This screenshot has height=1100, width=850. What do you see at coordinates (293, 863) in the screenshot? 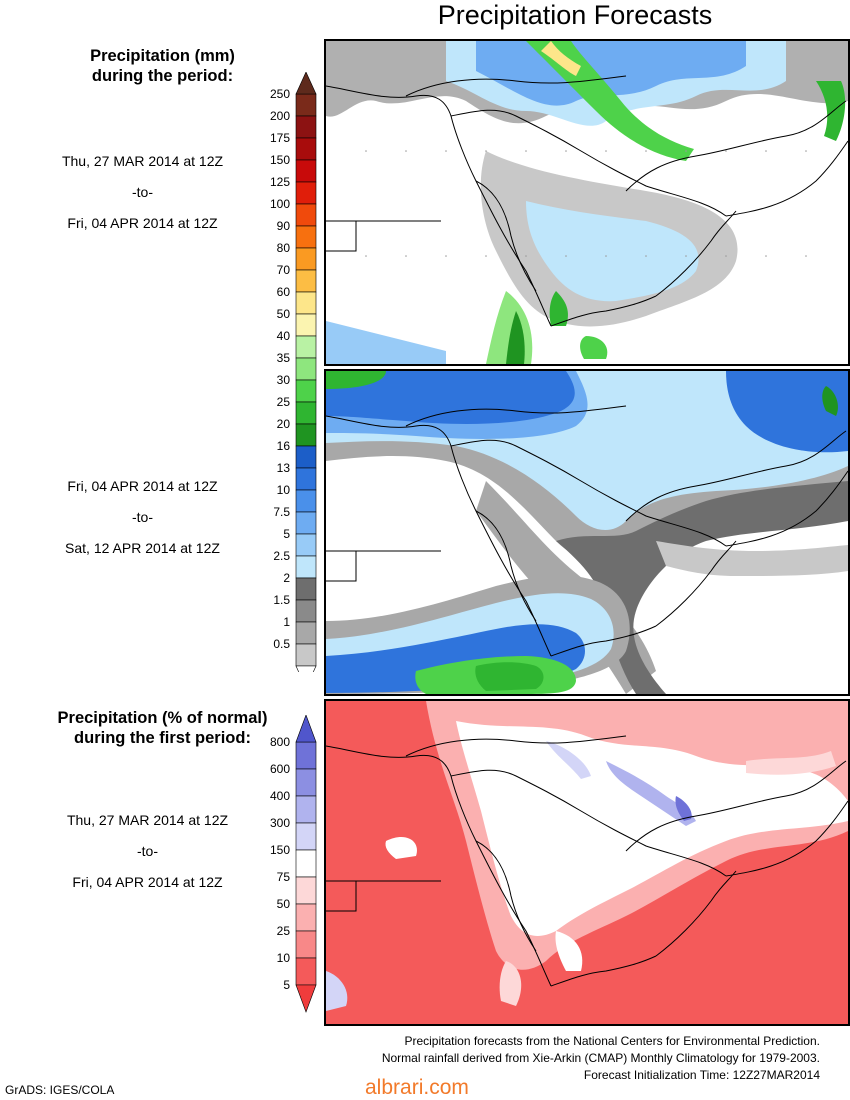
I see `percent-colorbar-graphic: 800 600 400 300 150 75 50 25 10 5` at bounding box center [293, 863].